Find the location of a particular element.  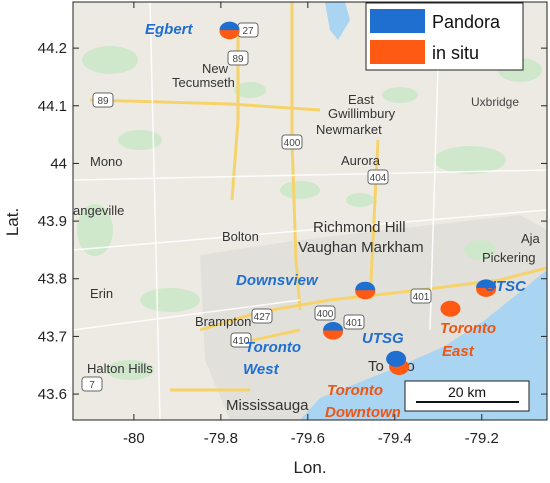

marker-pandora-egbert is located at coordinates (229, 26).